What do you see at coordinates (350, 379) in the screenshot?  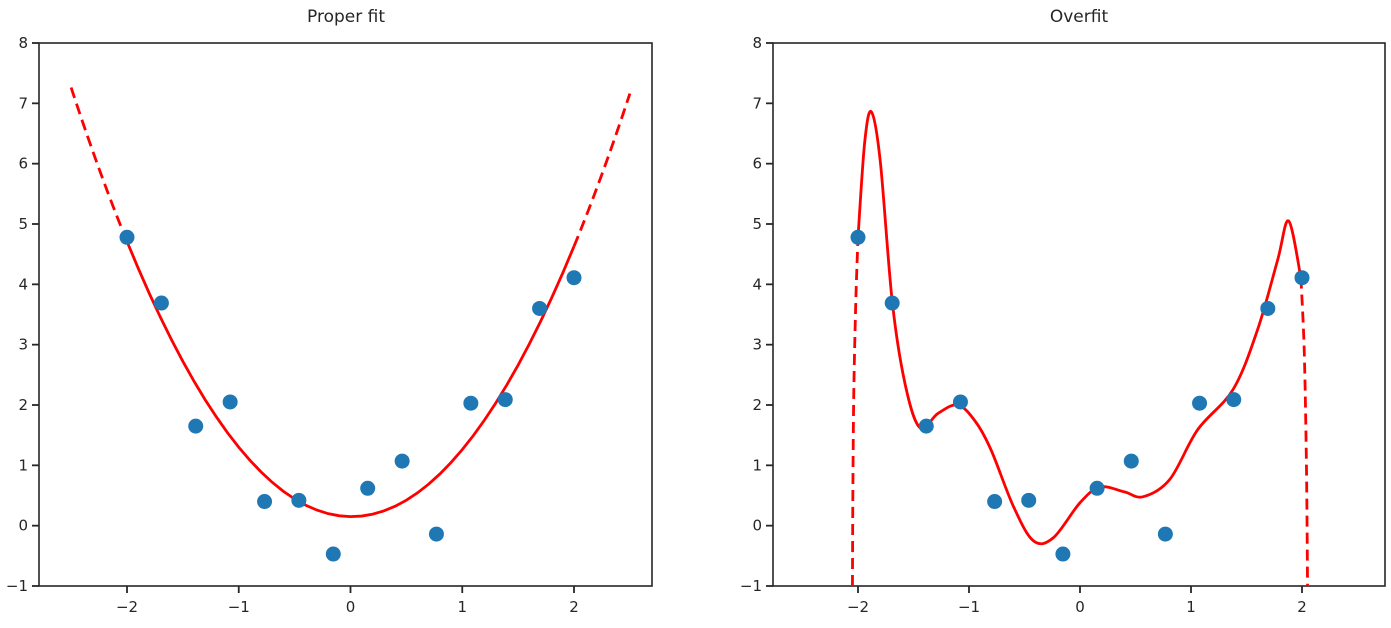 I see `fit-curve-solid` at bounding box center [350, 379].